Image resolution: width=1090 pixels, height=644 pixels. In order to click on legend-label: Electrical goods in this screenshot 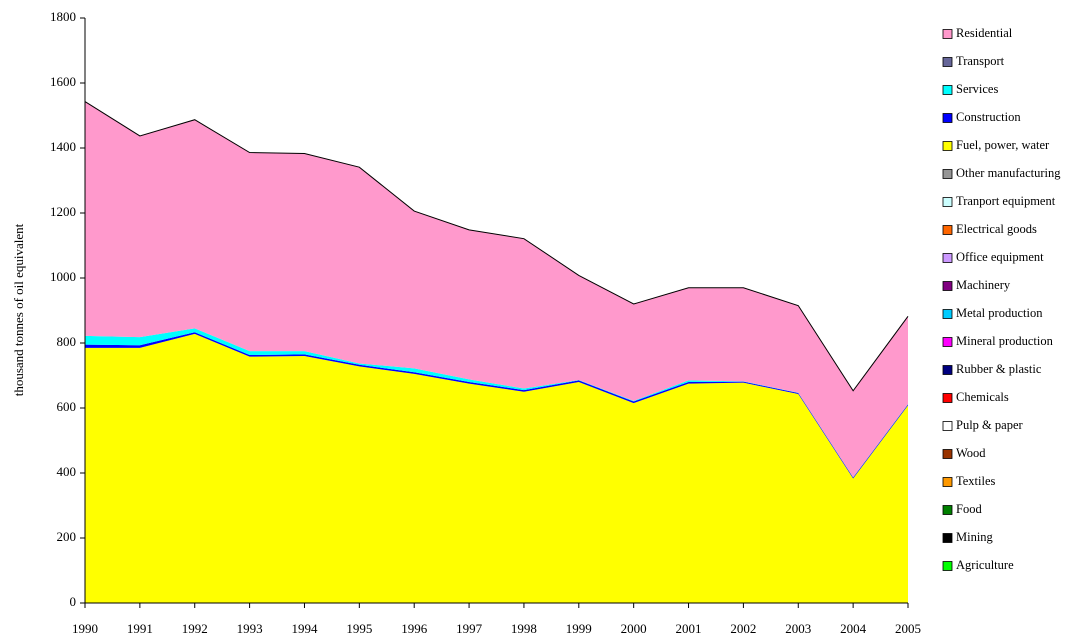, I will do `click(996, 229)`.